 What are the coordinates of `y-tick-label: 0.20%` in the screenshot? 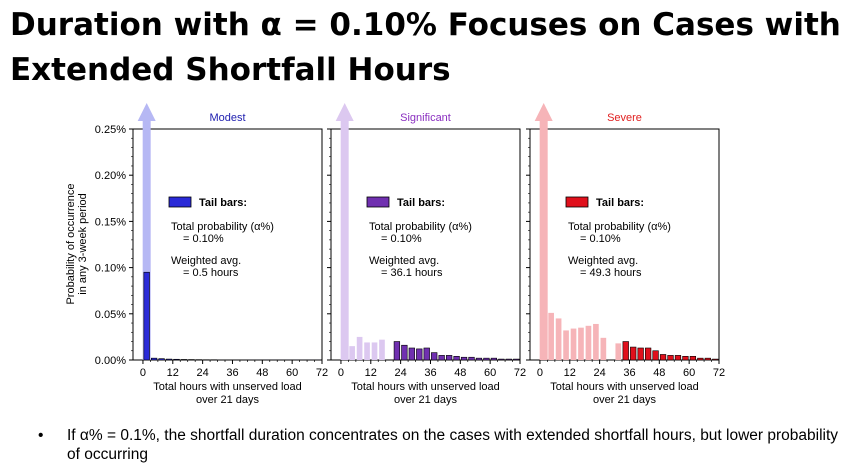 It's located at (110, 176).